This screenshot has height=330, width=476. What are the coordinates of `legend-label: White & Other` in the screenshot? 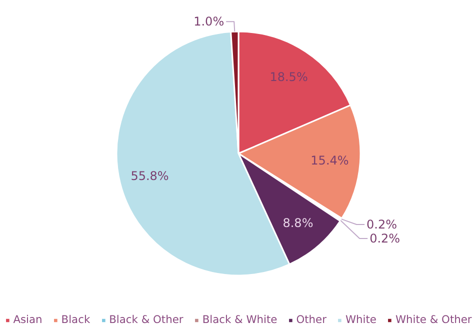 It's located at (433, 319).